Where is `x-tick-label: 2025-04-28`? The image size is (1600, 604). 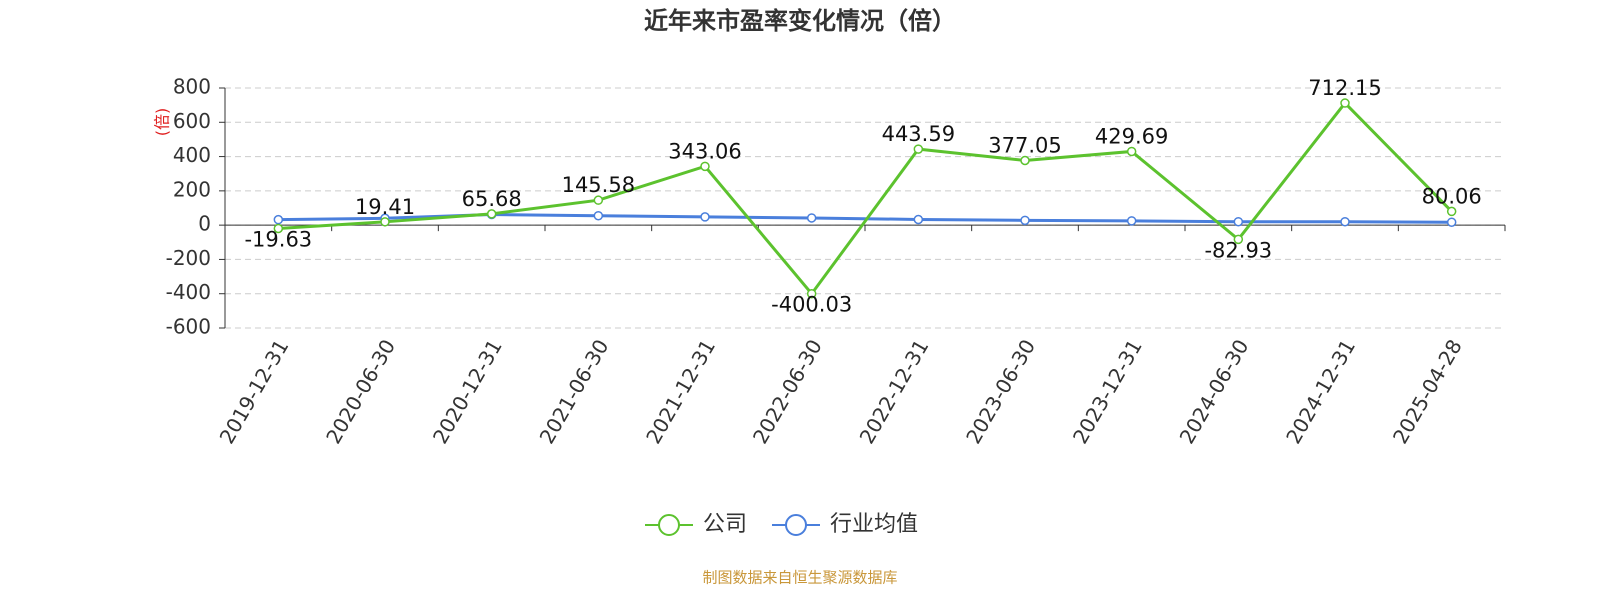
x-tick-label: 2025-04-28 is located at coordinates (1427, 391).